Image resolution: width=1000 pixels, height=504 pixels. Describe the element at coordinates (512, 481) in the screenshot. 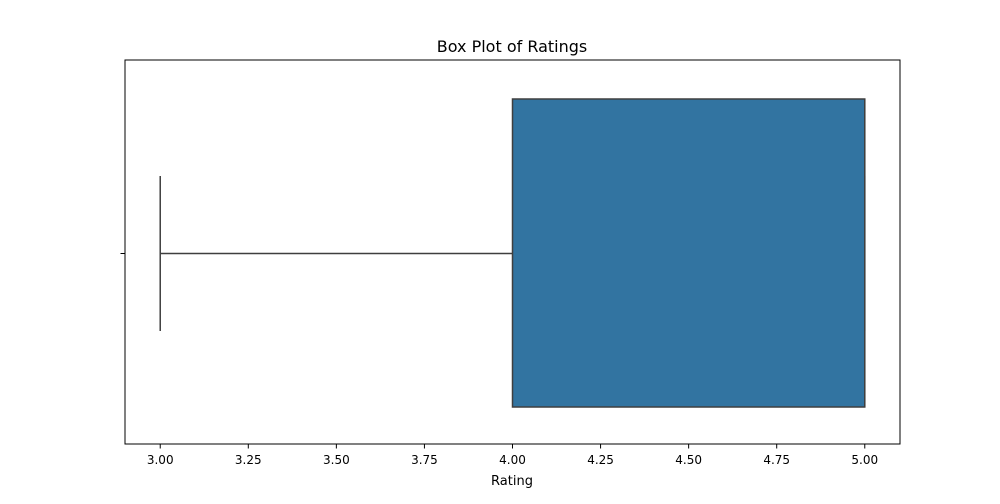

I see `x-axis-label: Rating` at that location.